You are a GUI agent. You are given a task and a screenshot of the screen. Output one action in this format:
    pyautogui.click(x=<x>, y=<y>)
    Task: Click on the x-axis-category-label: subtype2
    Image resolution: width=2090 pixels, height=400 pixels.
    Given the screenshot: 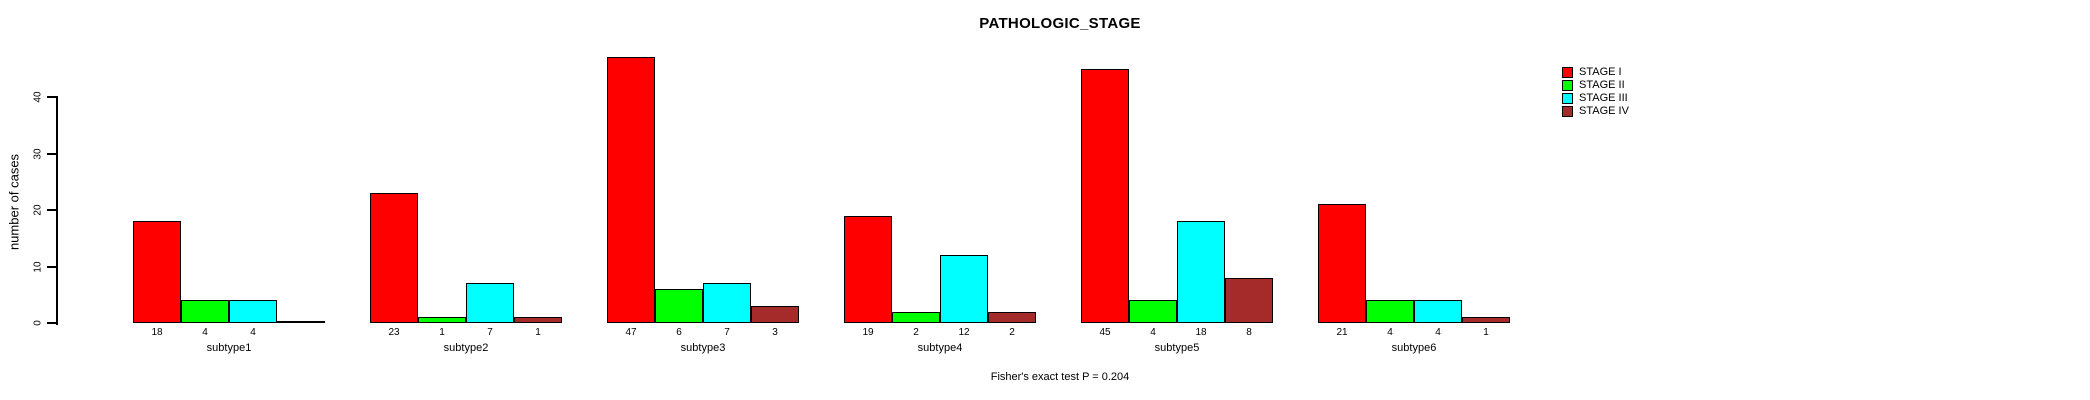 What is the action you would take?
    pyautogui.click(x=466, y=348)
    